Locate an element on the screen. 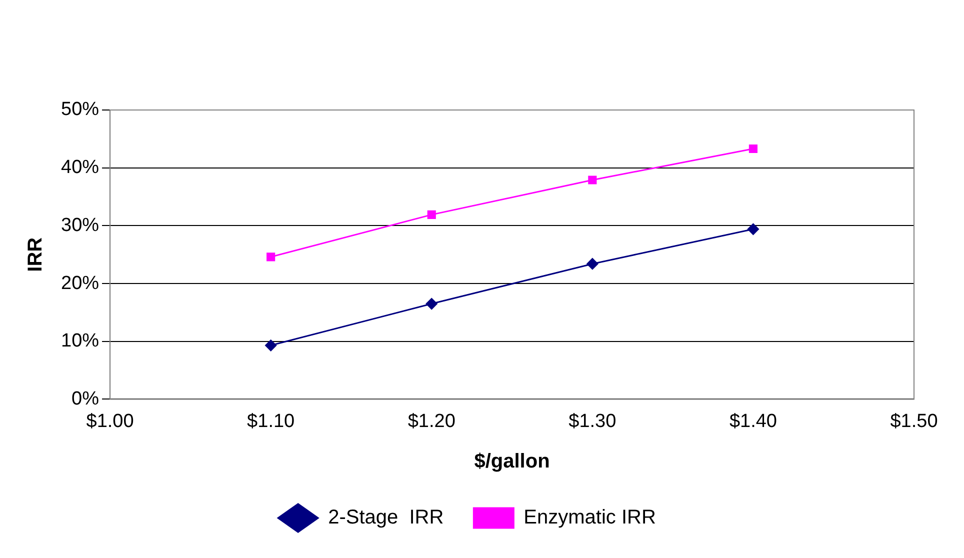 The height and width of the screenshot is (558, 964). x-tick-label: $1.00 is located at coordinates (110, 421).